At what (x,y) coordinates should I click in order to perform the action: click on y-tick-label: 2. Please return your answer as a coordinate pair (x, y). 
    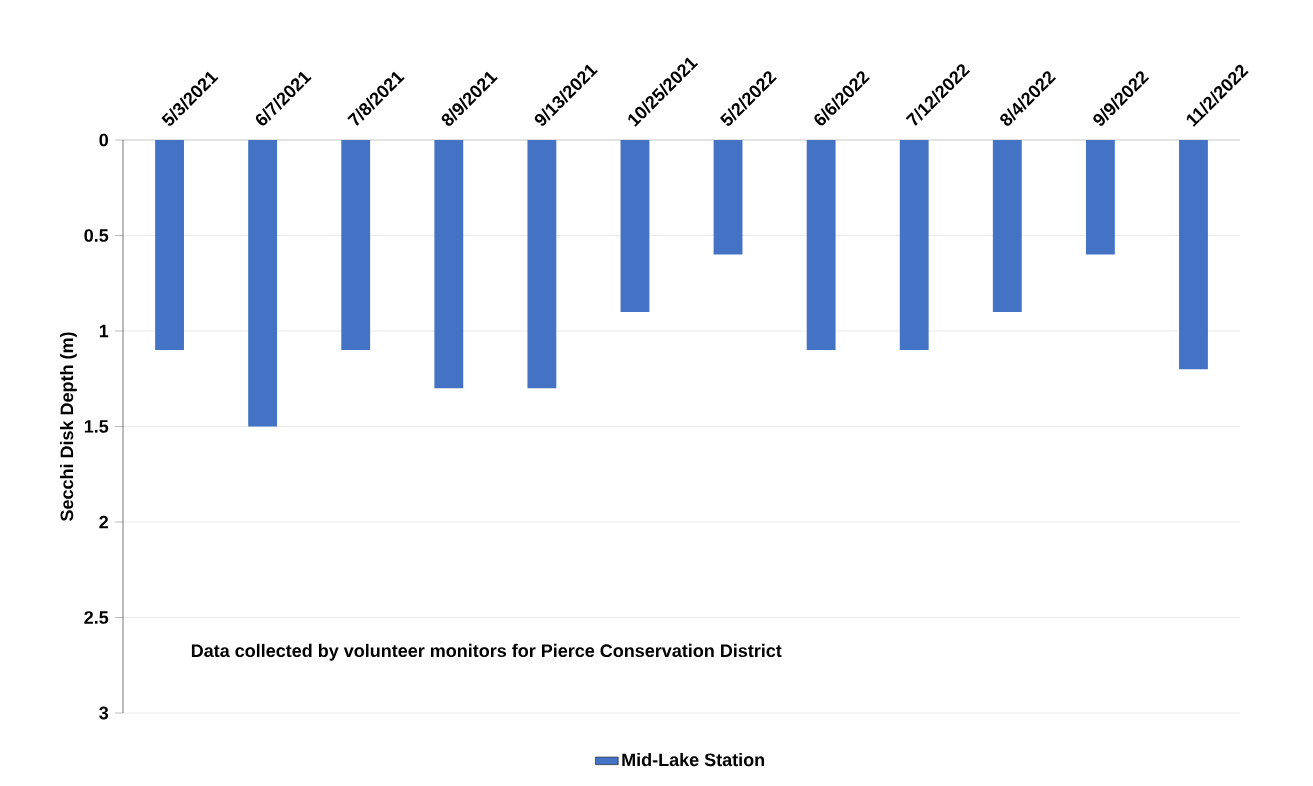
    Looking at the image, I should click on (104, 522).